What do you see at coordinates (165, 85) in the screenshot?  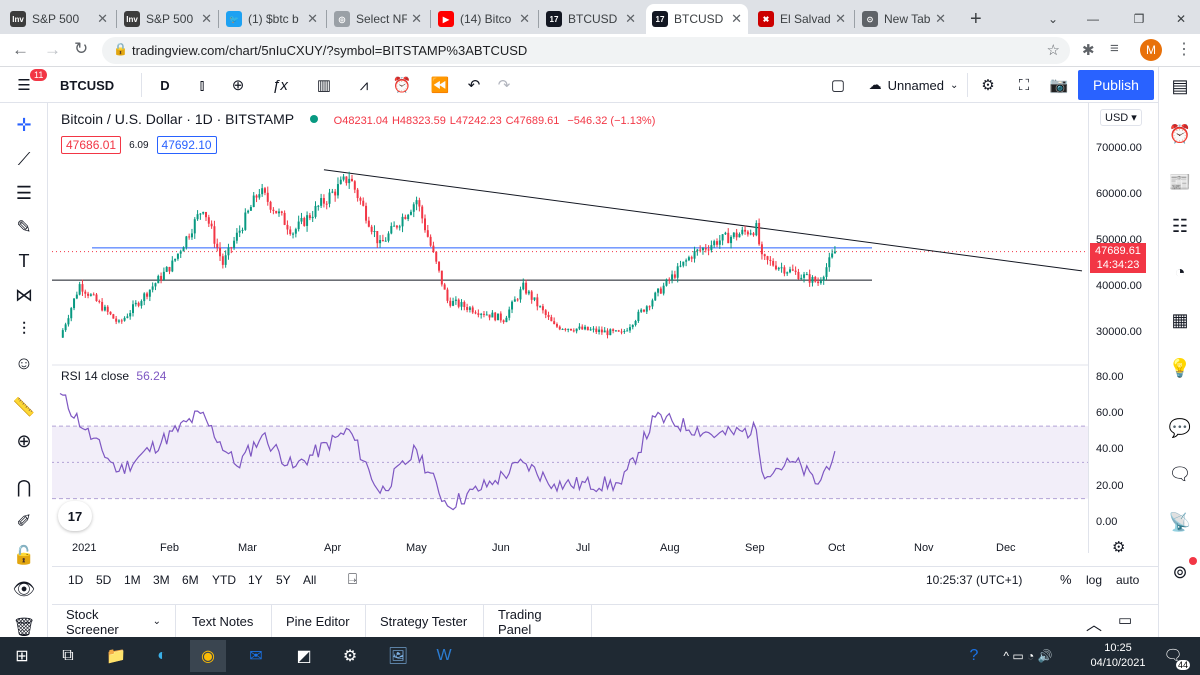 I see `interval-button: D` at bounding box center [165, 85].